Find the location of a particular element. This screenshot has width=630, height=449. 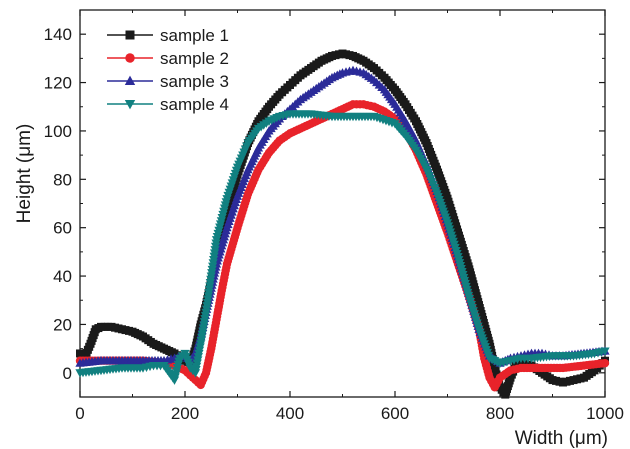

x-tick-label: 800 is located at coordinates (500, 413).